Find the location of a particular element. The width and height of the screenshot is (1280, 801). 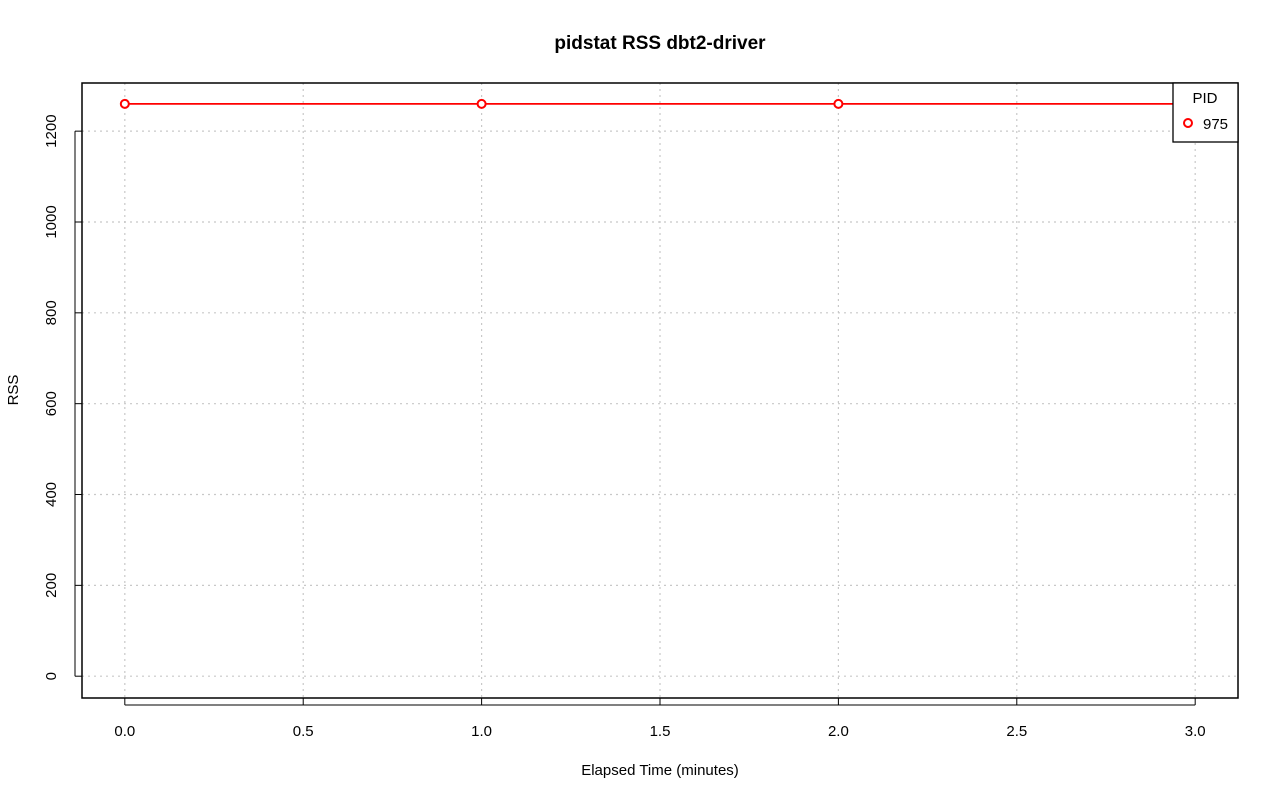

y-tick-label: 800 is located at coordinates (51, 312).